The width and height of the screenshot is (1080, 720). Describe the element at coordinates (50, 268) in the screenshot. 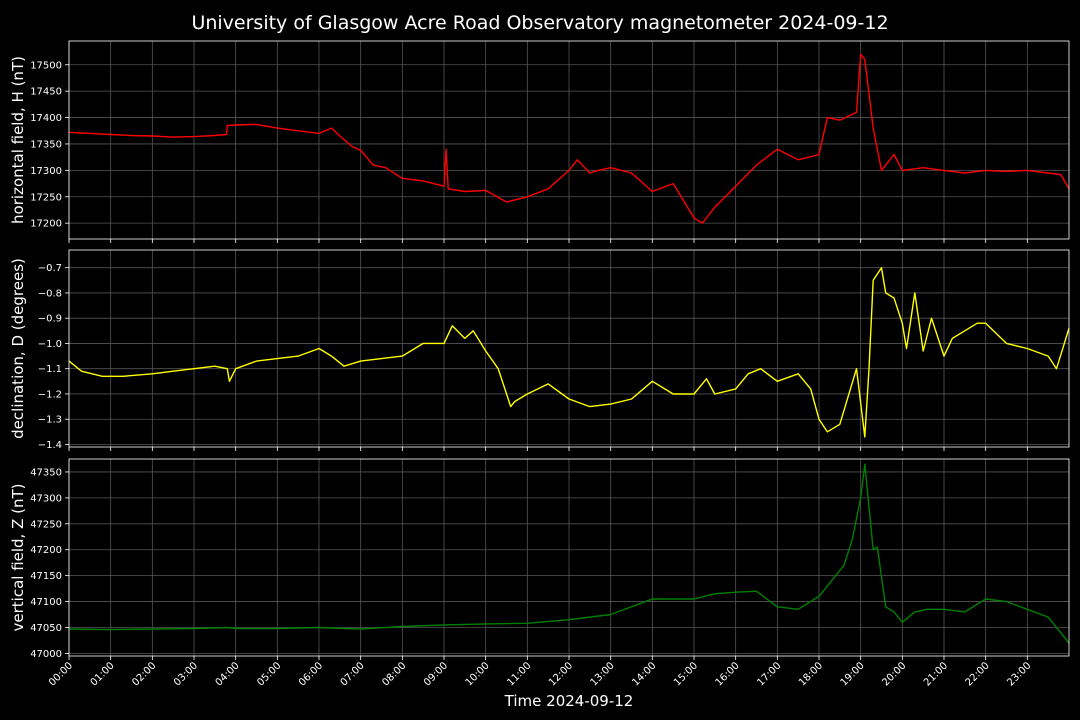

I see `y-tick-label: −0.7` at that location.